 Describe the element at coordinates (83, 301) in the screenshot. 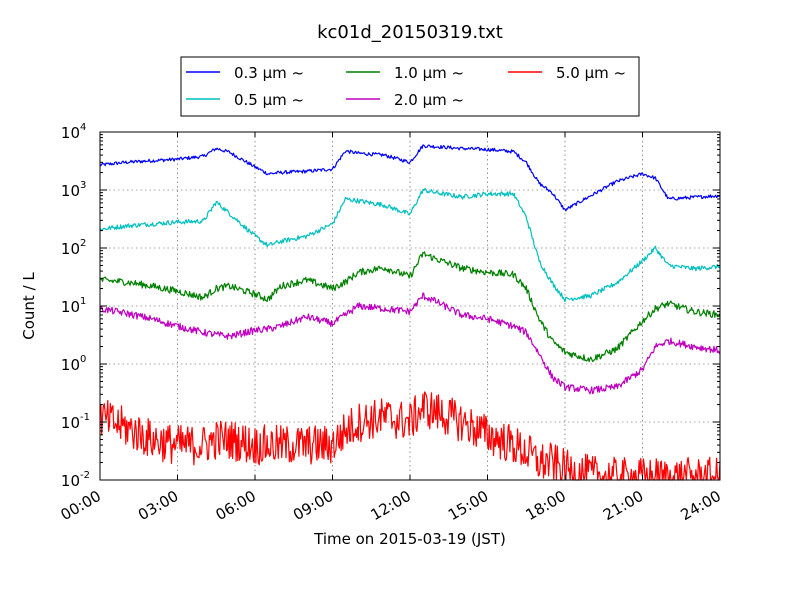

I see `y-tick-exponent: 1` at that location.